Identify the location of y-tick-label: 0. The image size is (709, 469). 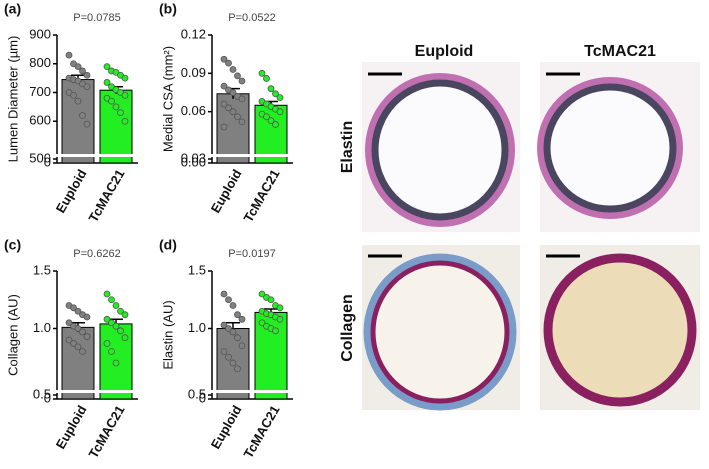
(47, 161).